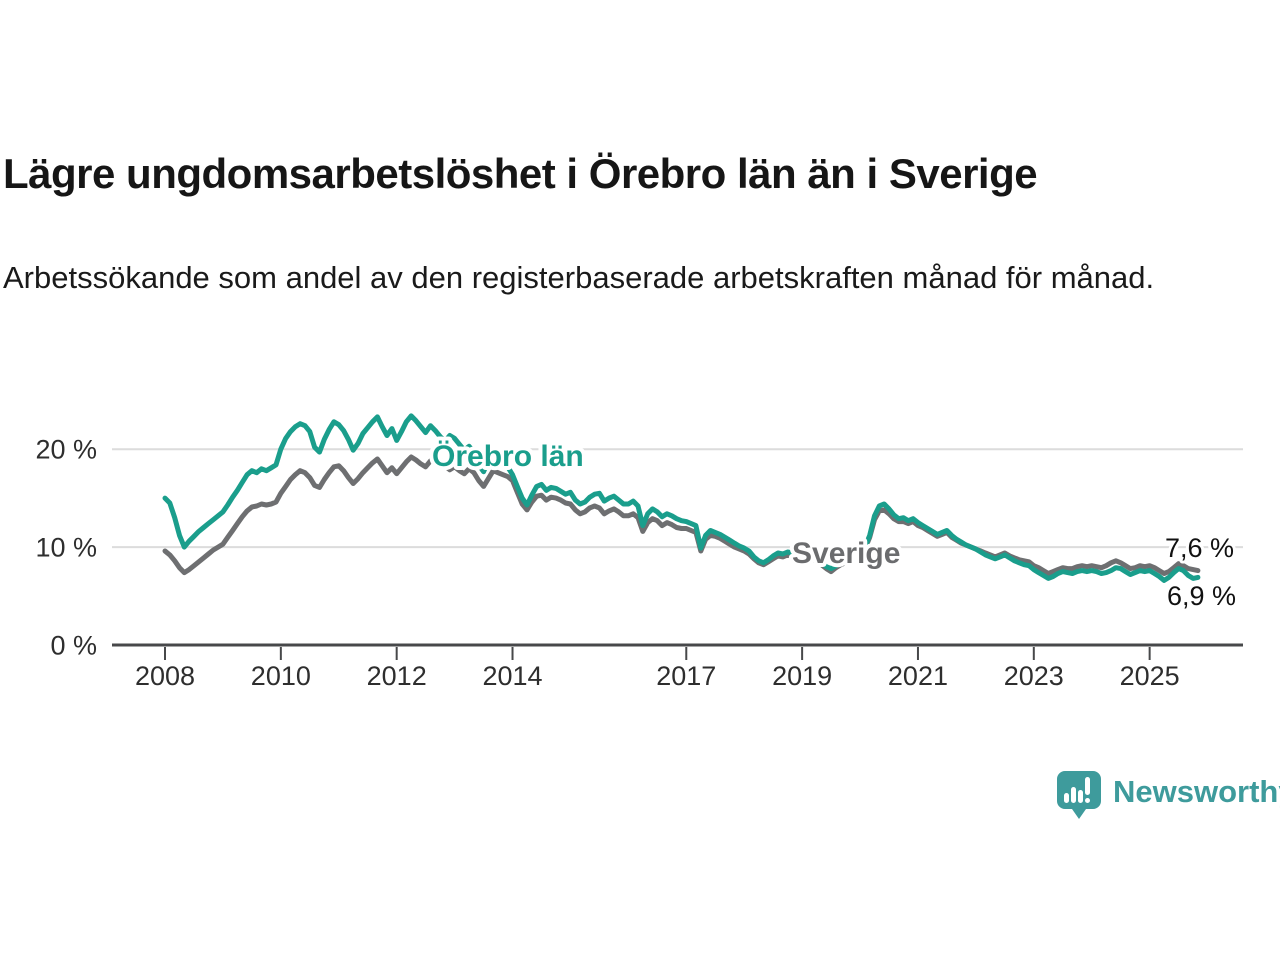 This screenshot has height=960, width=1280. Describe the element at coordinates (66, 548) in the screenshot. I see `y-axis-tick-label: 10 %` at that location.